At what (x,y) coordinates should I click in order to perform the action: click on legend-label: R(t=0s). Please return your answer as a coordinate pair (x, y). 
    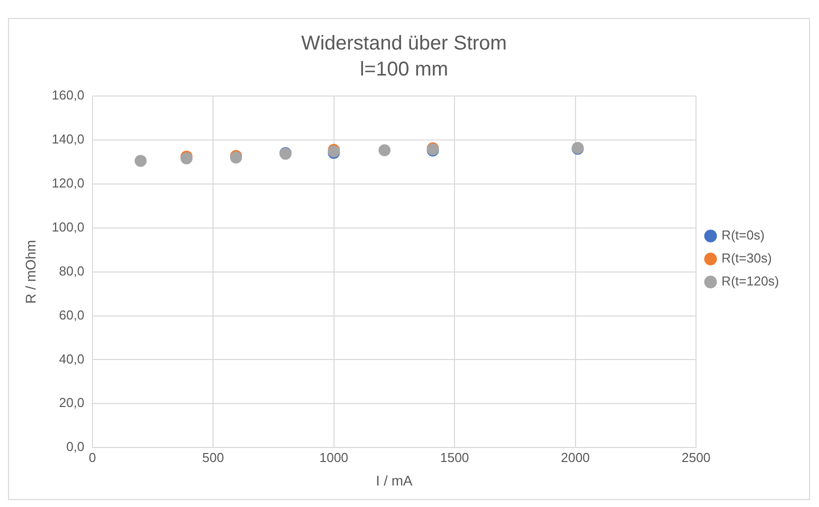
    Looking at the image, I should click on (743, 235).